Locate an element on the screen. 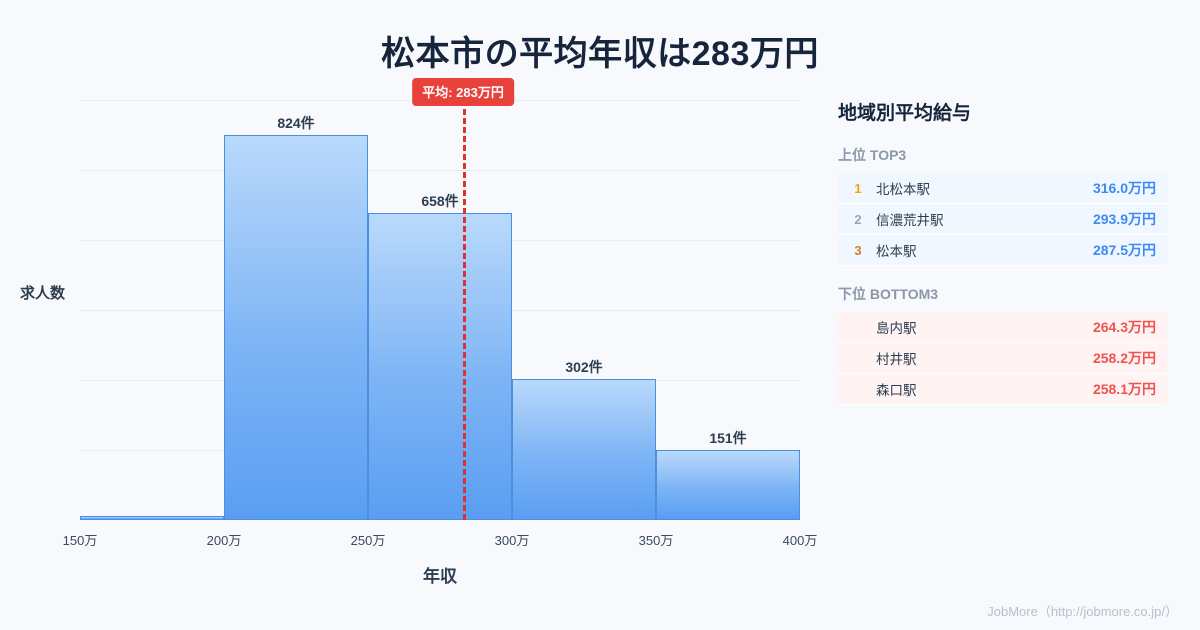  bar-value-label: 151件 is located at coordinates (728, 437).